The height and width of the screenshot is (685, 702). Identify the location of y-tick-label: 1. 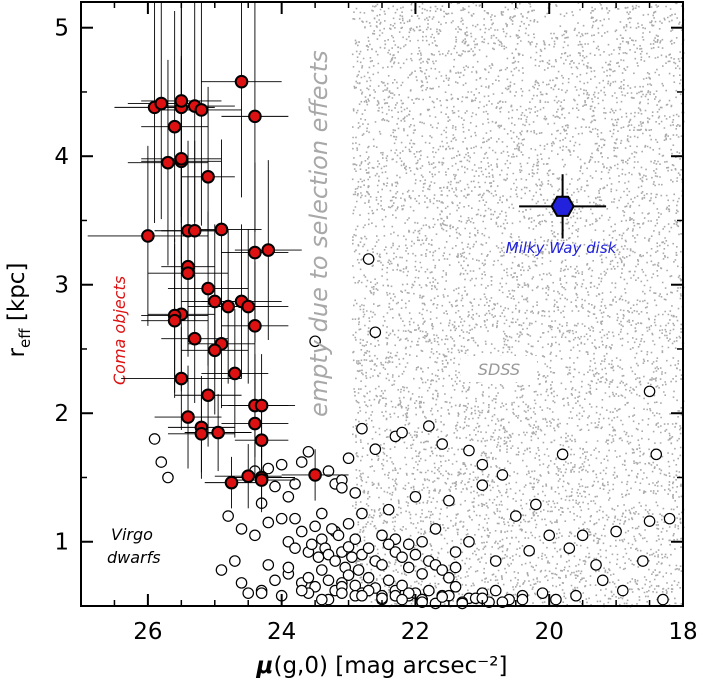
(61, 543).